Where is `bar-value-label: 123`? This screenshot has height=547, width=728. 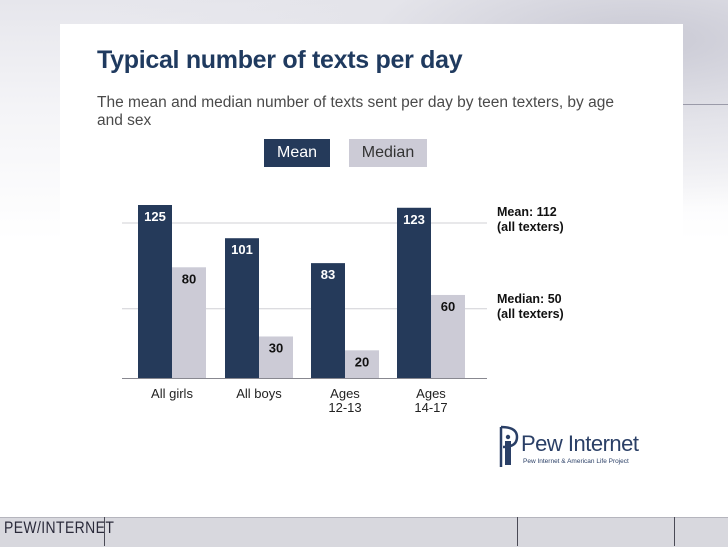
bar-value-label: 123 is located at coordinates (414, 219).